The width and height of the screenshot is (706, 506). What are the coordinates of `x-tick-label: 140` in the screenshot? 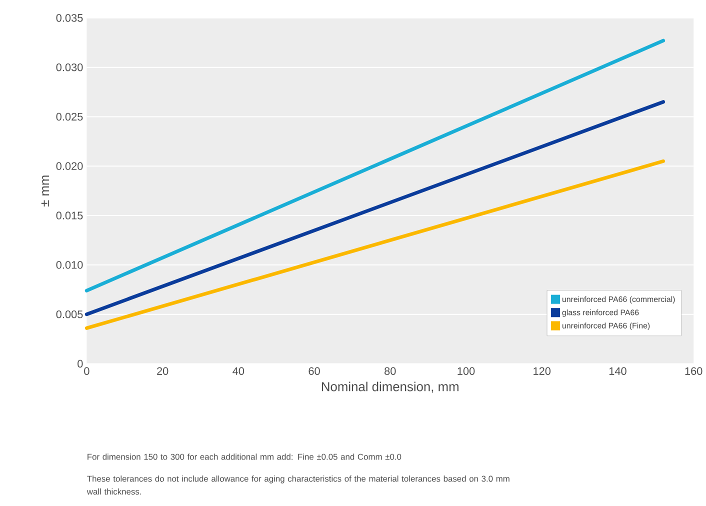 It's located at (617, 371).